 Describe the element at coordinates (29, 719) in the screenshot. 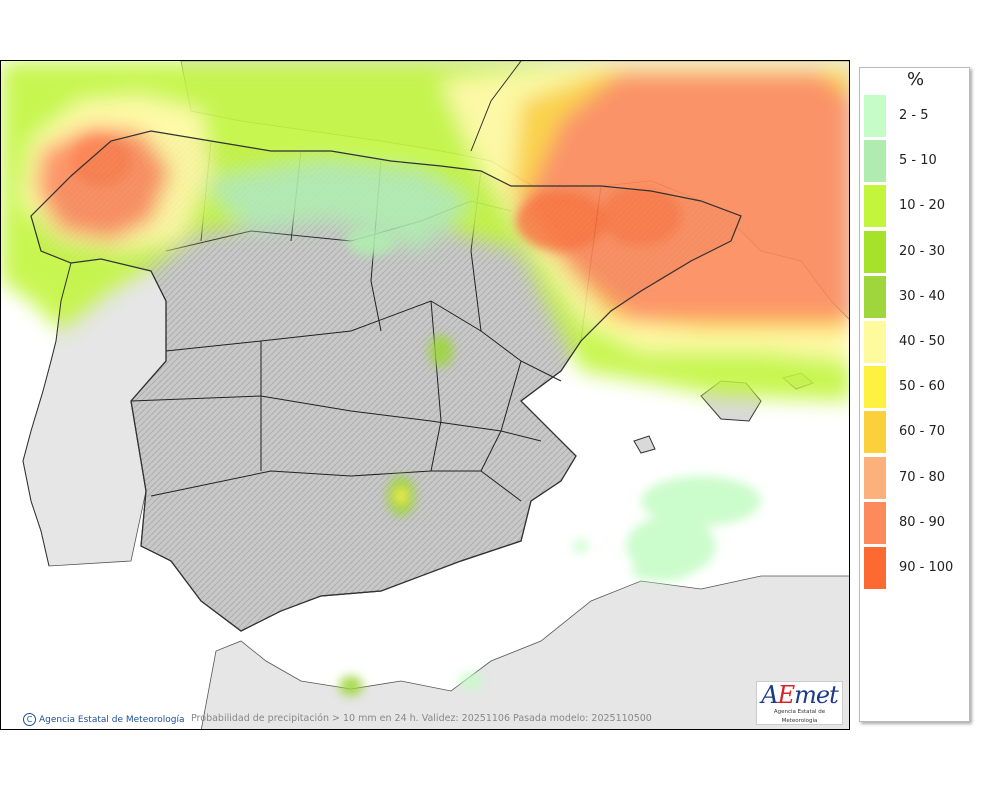

I see `copyright-icon: C` at that location.